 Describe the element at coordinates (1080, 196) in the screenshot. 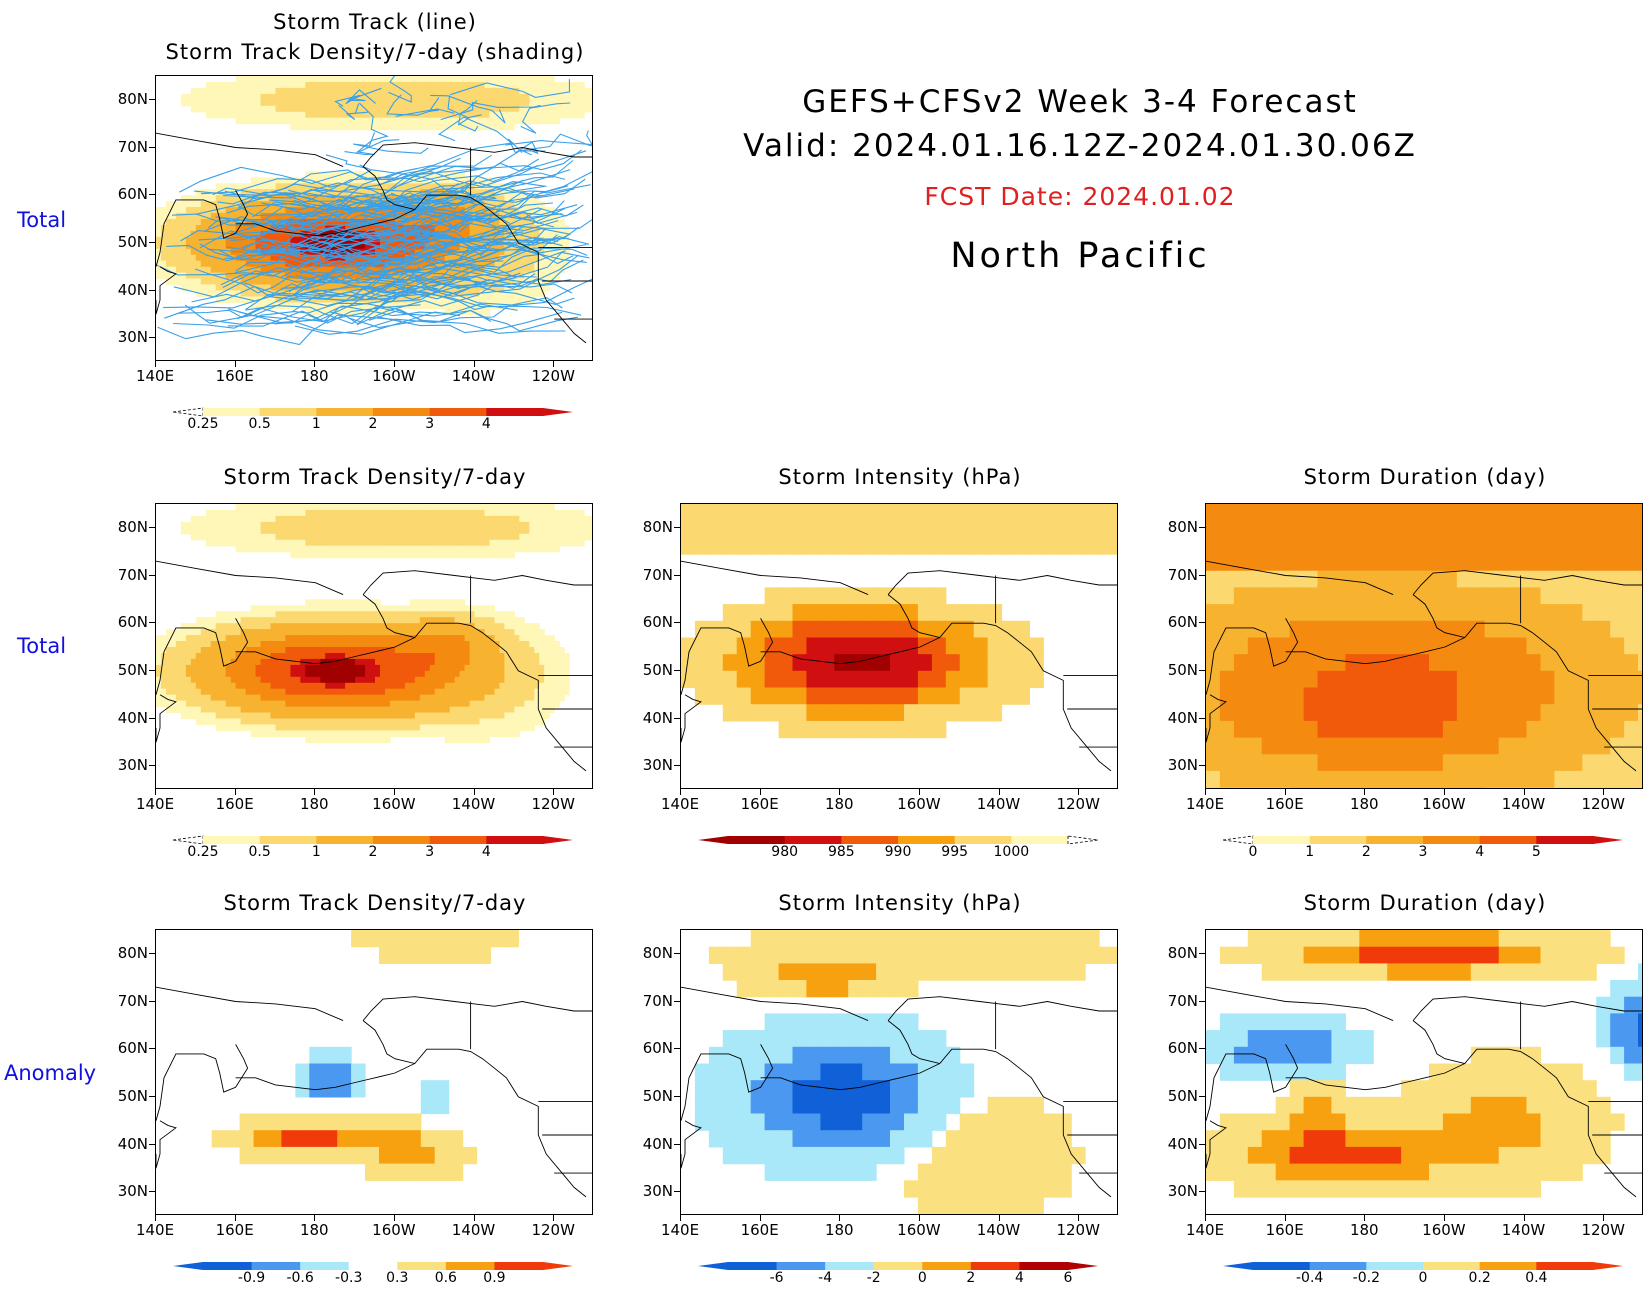

I see `forecast-date: FCST Date: 2024.01.02` at that location.